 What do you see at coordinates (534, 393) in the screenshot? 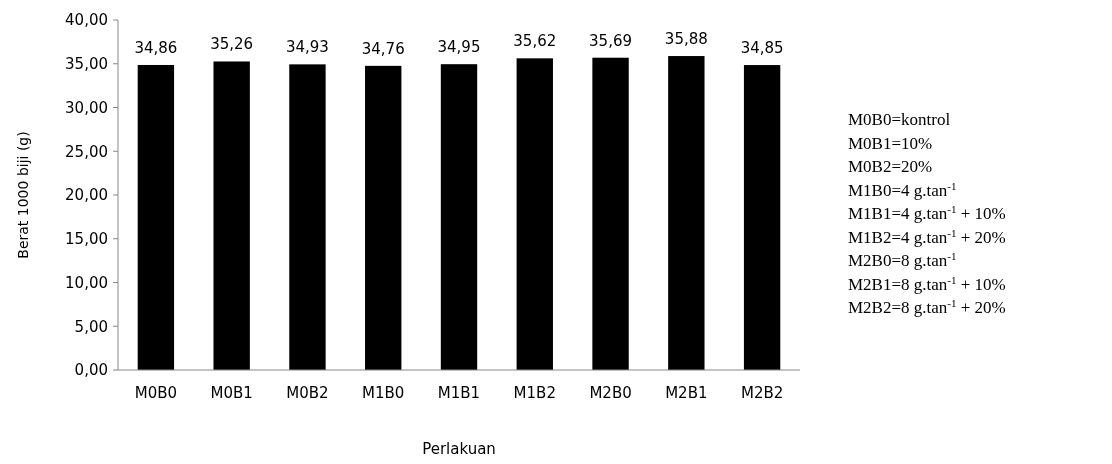
I see `x-tick-label: M1B2` at bounding box center [534, 393].